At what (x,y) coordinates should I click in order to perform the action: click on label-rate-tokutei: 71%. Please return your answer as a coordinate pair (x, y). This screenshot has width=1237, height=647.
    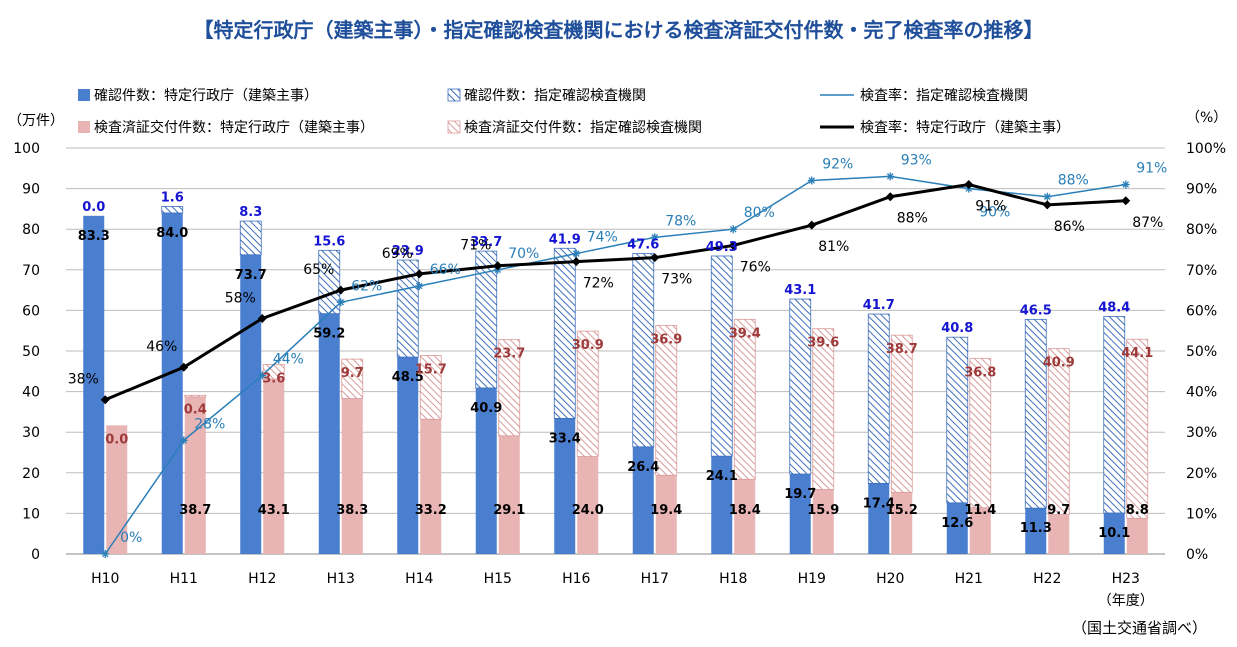
    Looking at the image, I should click on (475, 246).